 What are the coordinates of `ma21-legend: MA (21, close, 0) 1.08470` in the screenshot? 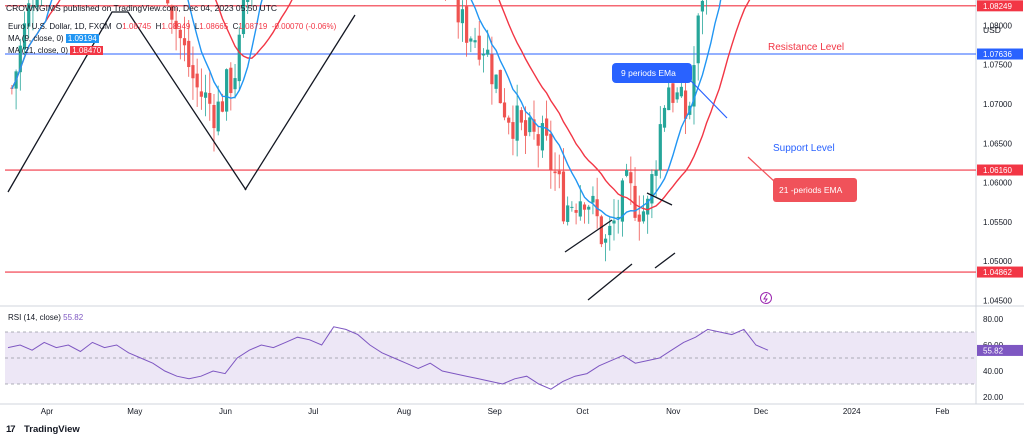 It's located at (56, 50).